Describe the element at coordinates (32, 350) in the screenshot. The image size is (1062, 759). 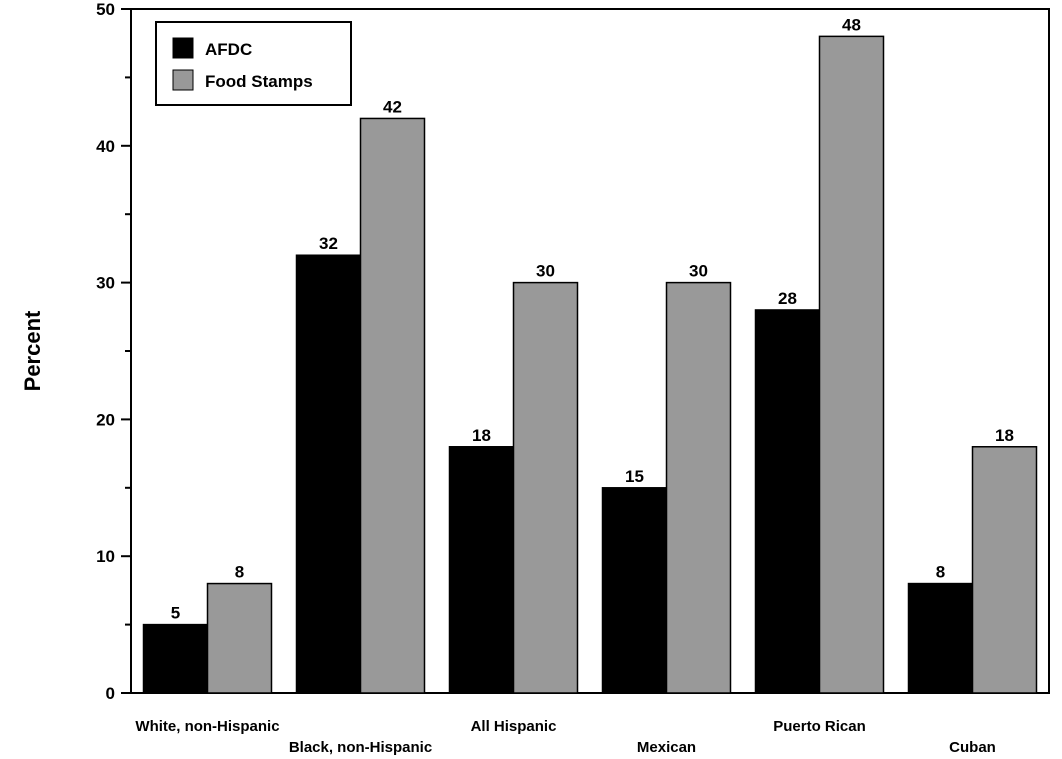
I see `y-axis-title: Percent` at that location.